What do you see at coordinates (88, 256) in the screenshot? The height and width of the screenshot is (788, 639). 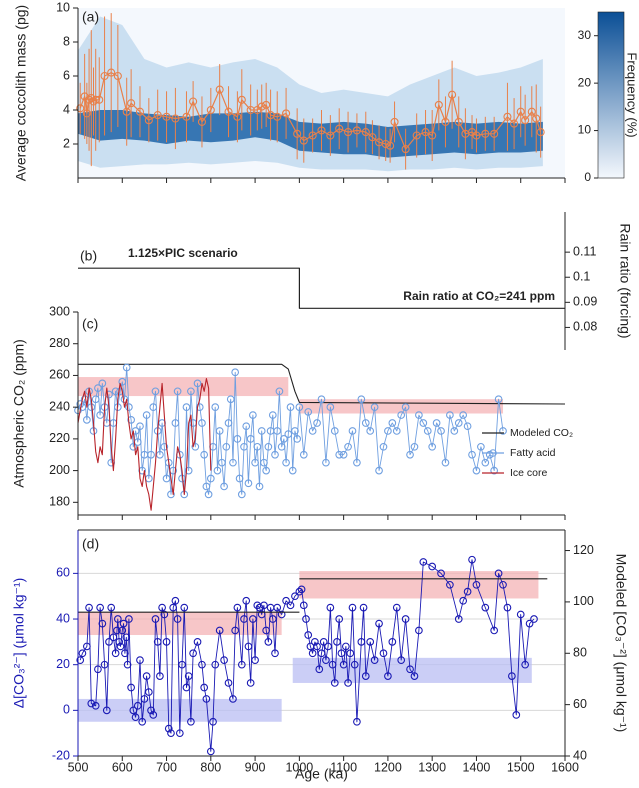 I see `panel-label: (b)` at bounding box center [88, 256].